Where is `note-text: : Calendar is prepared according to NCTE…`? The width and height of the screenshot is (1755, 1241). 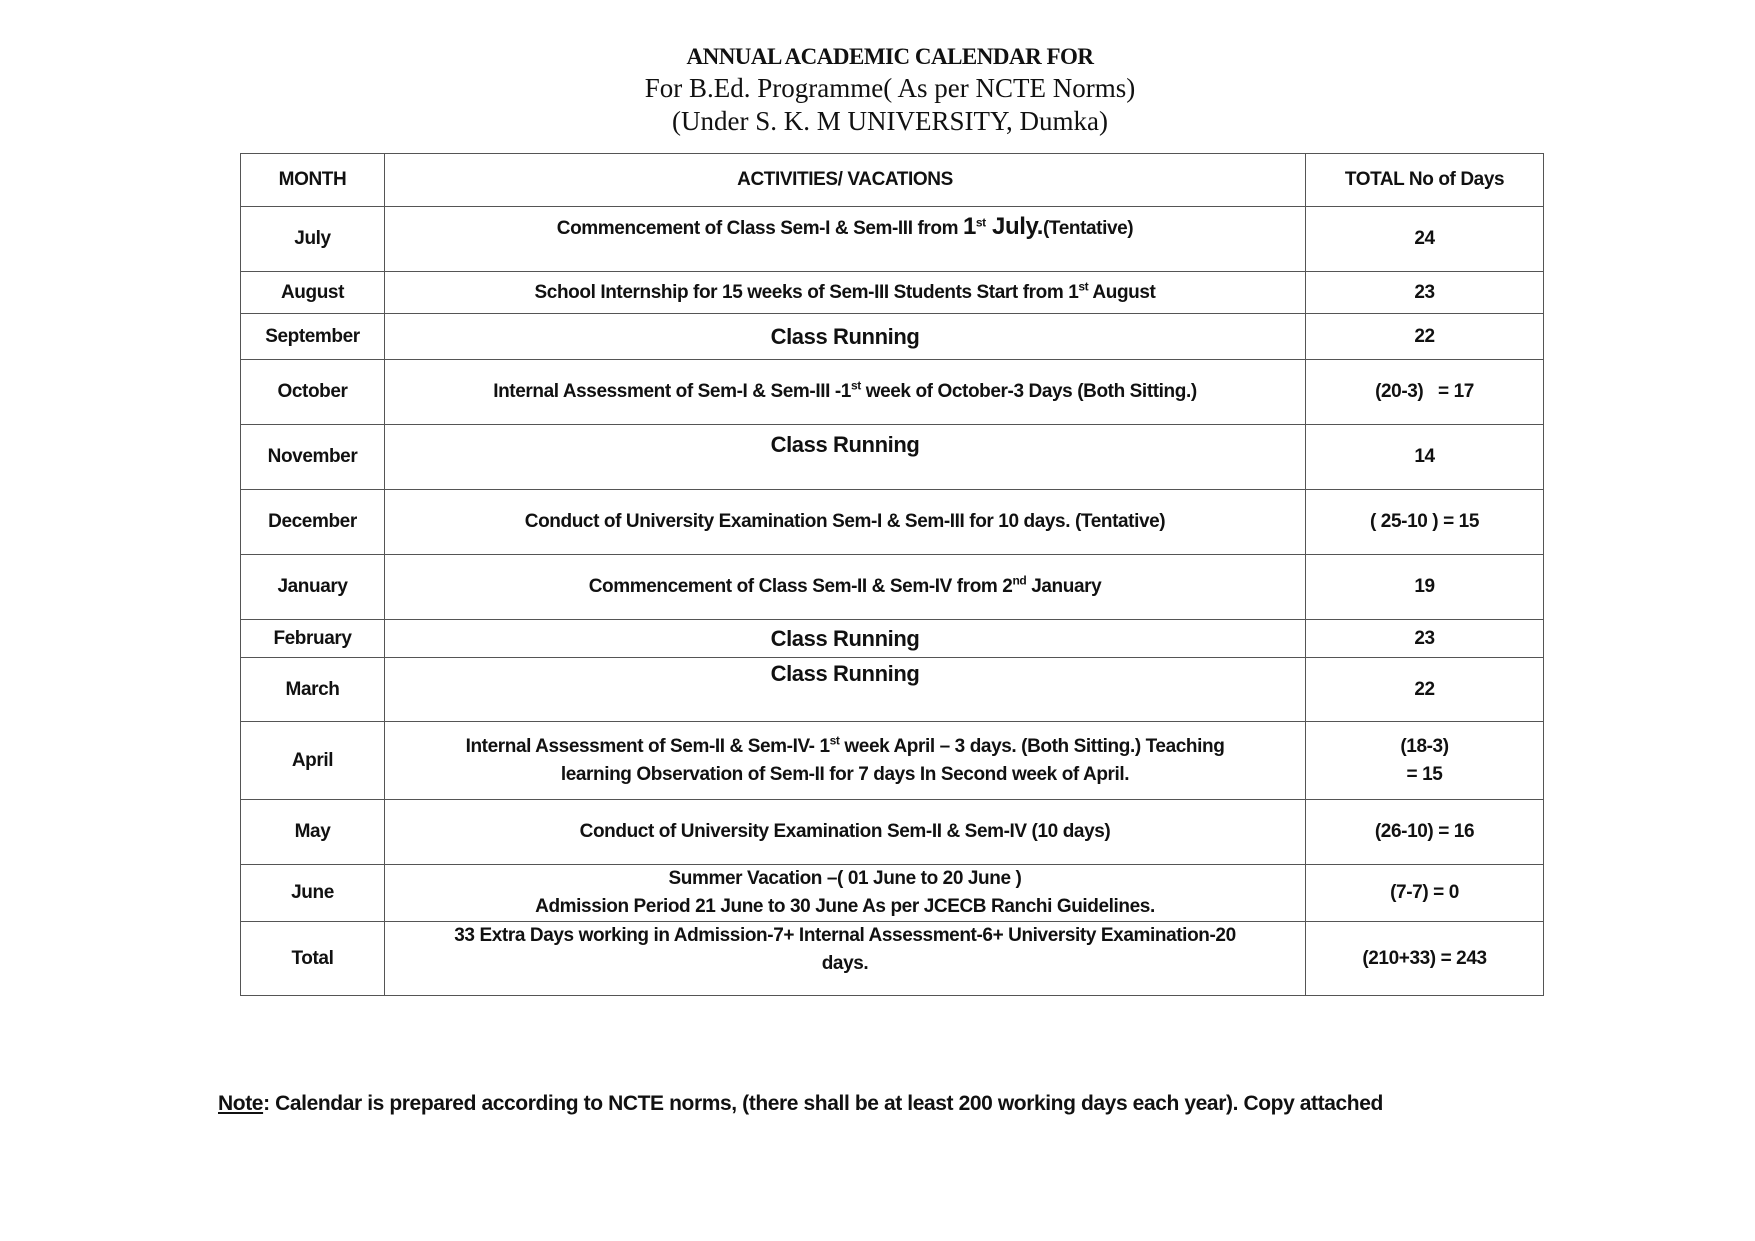 note-text: : Calendar is prepared according to NCTE… is located at coordinates (823, 1103).